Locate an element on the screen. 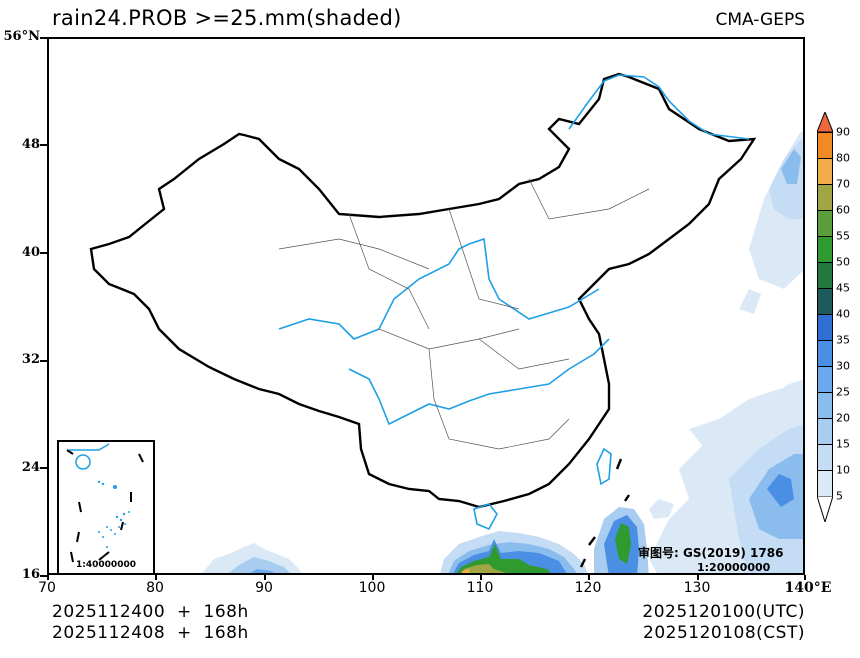 This screenshot has width=860, height=658. colorbar-label: 10 is located at coordinates (843, 470).